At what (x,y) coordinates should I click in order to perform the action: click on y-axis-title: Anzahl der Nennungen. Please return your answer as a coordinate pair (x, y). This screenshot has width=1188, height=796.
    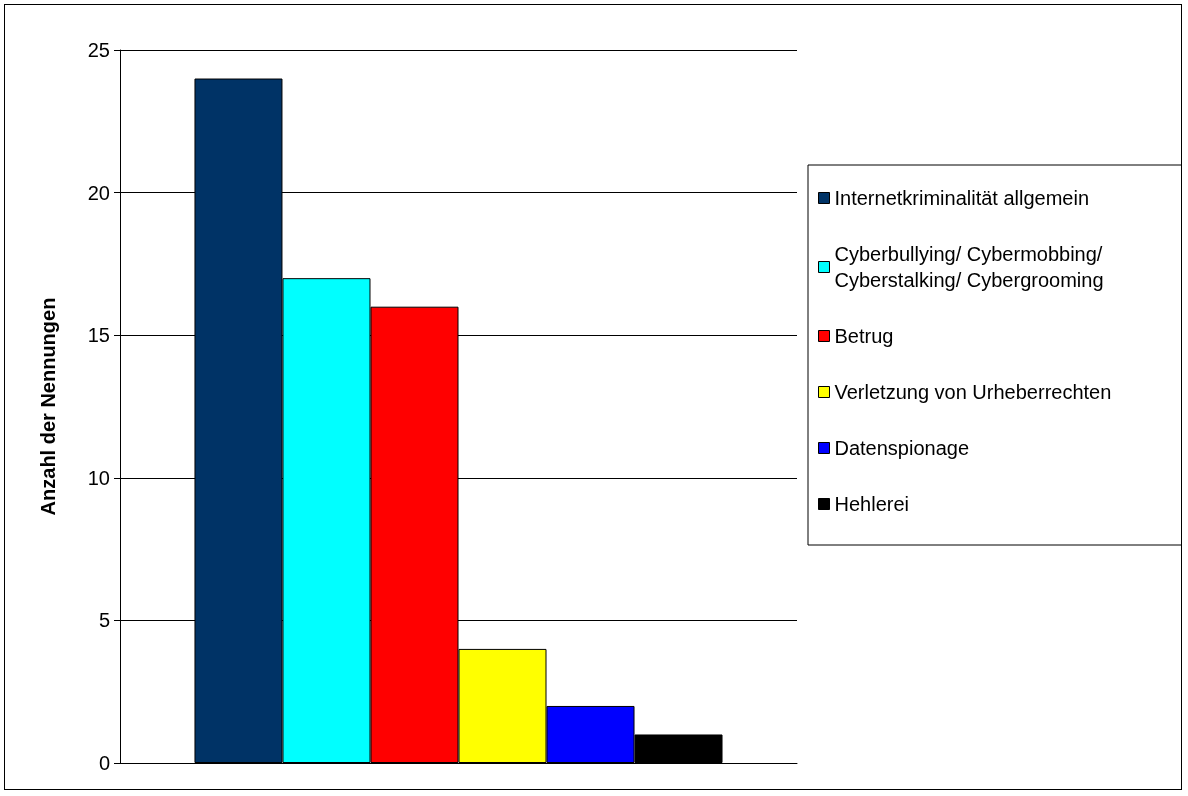
    Looking at the image, I should click on (48, 406).